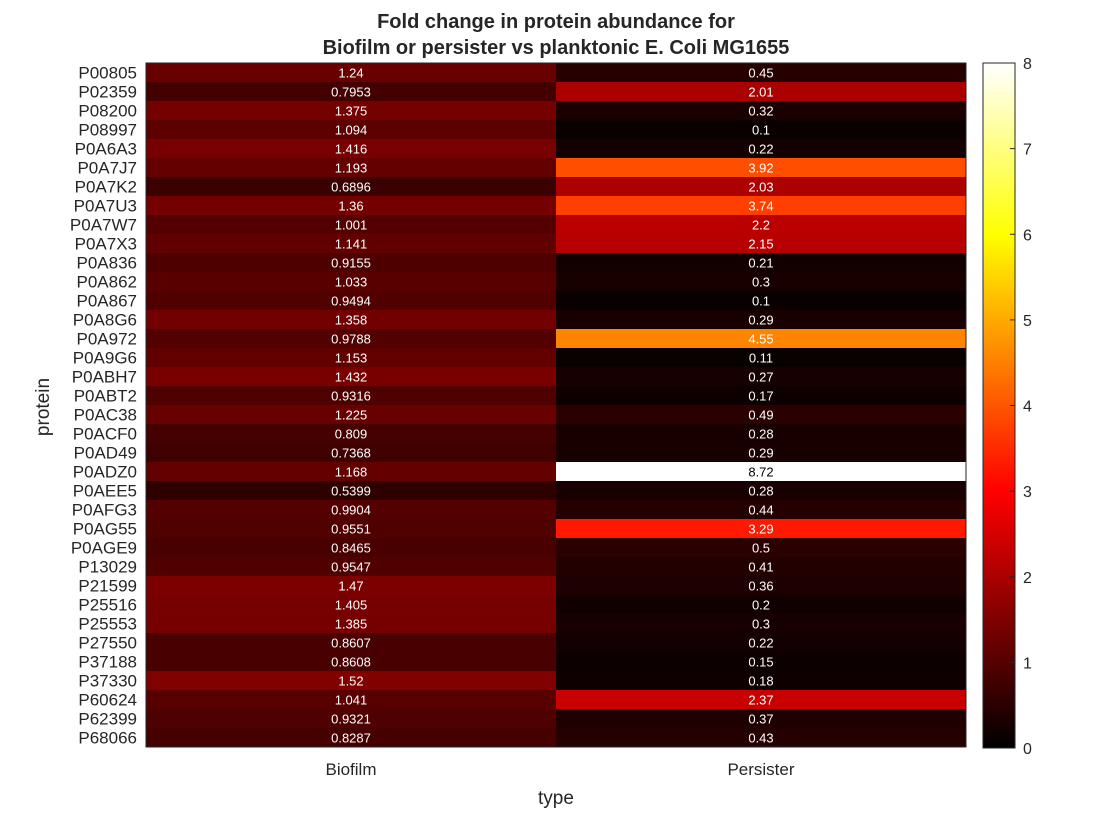 This screenshot has height=840, width=1120. Describe the element at coordinates (351, 187) in the screenshot. I see `cell-value-label: 0.6896` at that location.